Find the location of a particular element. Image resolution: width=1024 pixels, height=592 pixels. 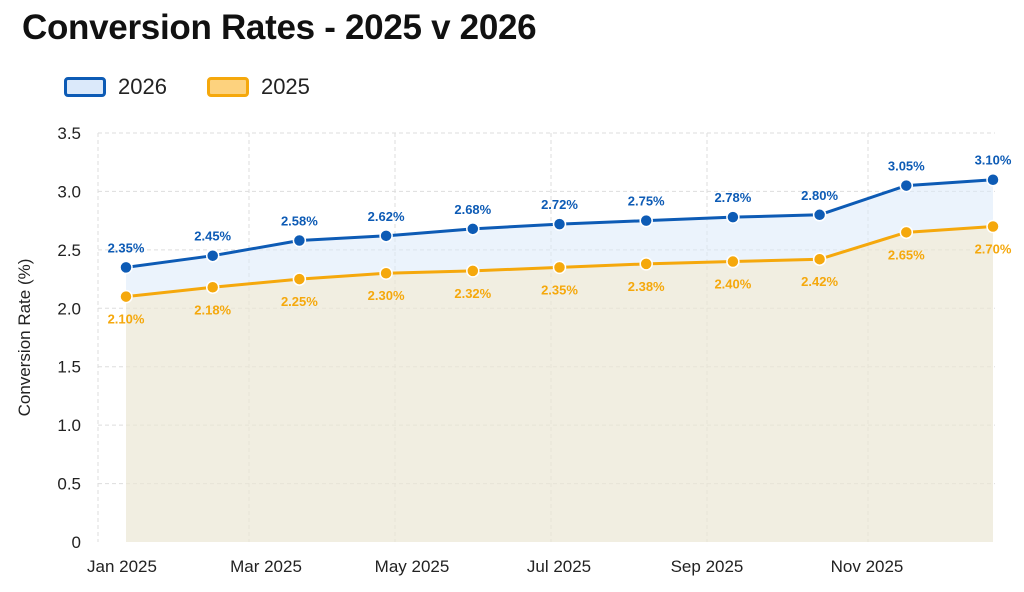

y-tick-label: 3.5 is located at coordinates (69, 133).